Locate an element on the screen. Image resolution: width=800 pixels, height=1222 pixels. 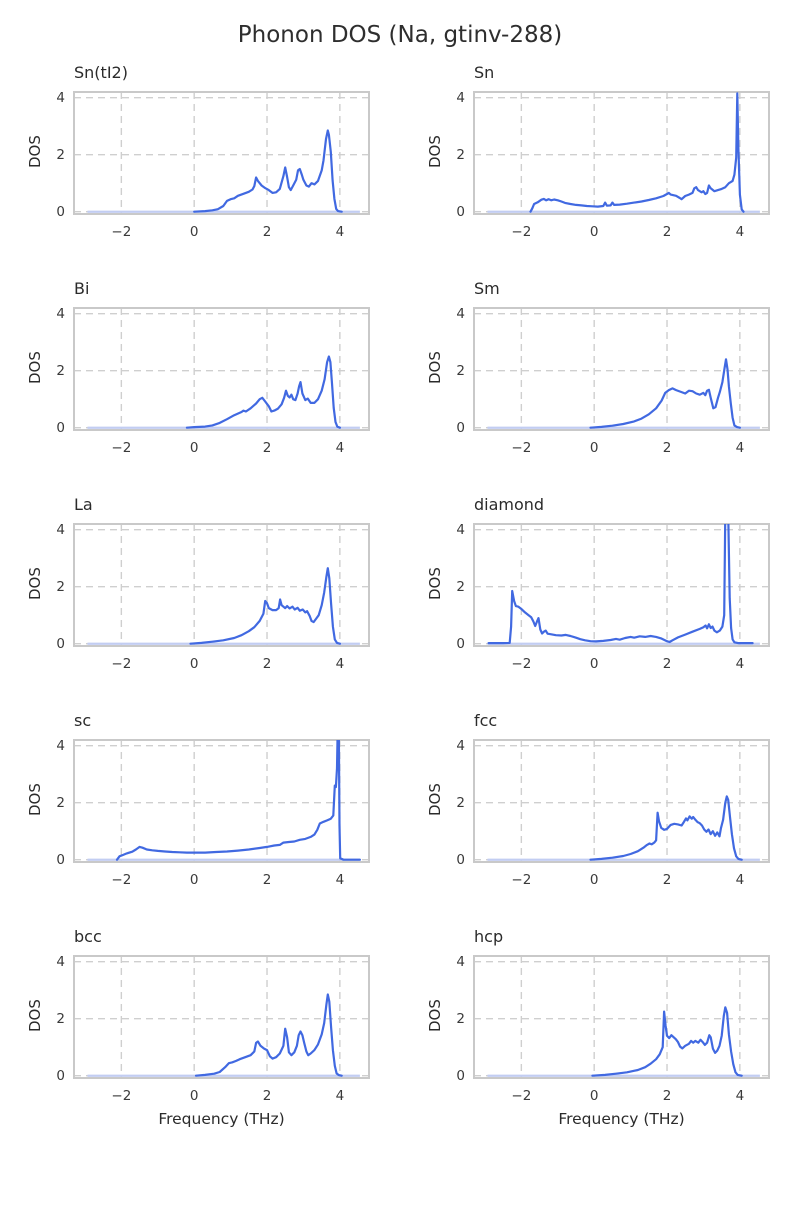
subplot-title: Sn is located at coordinates (484, 72).